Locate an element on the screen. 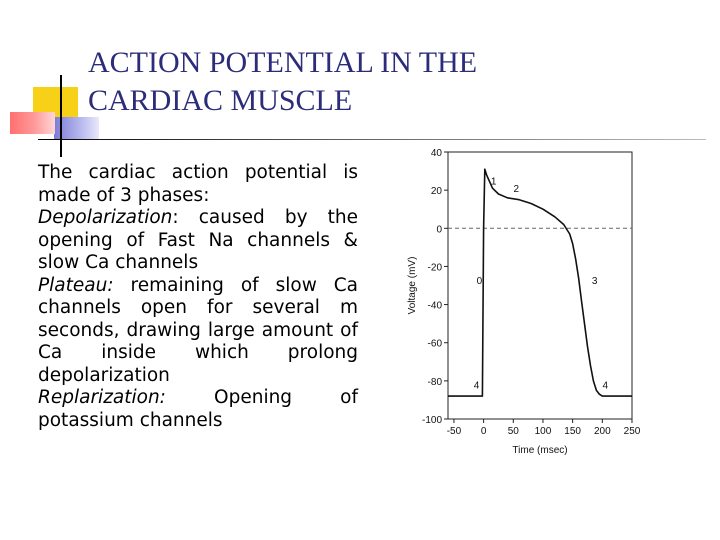  phase-term: Replarization: is located at coordinates (102, 397).